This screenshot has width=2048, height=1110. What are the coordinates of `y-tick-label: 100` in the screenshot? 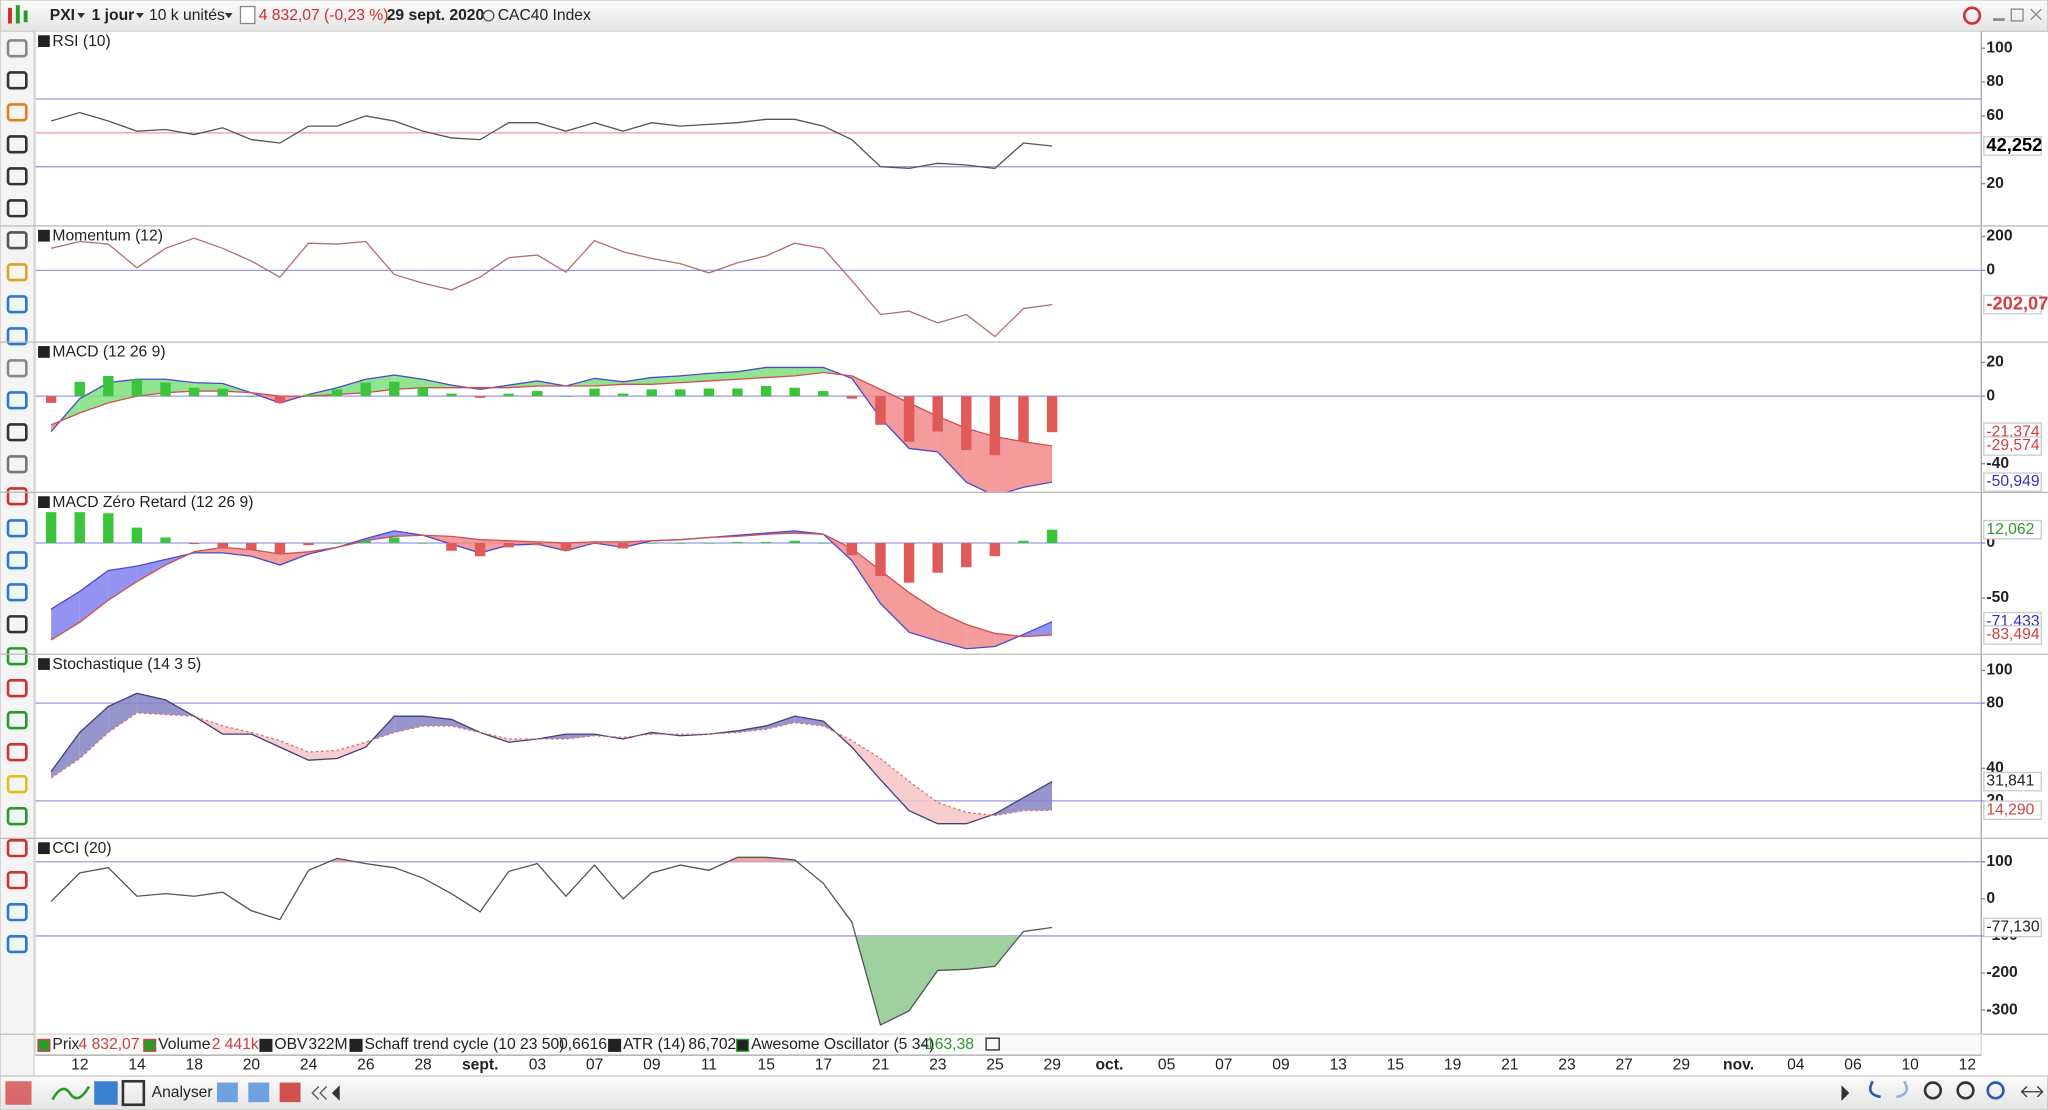 It's located at (1999, 47).